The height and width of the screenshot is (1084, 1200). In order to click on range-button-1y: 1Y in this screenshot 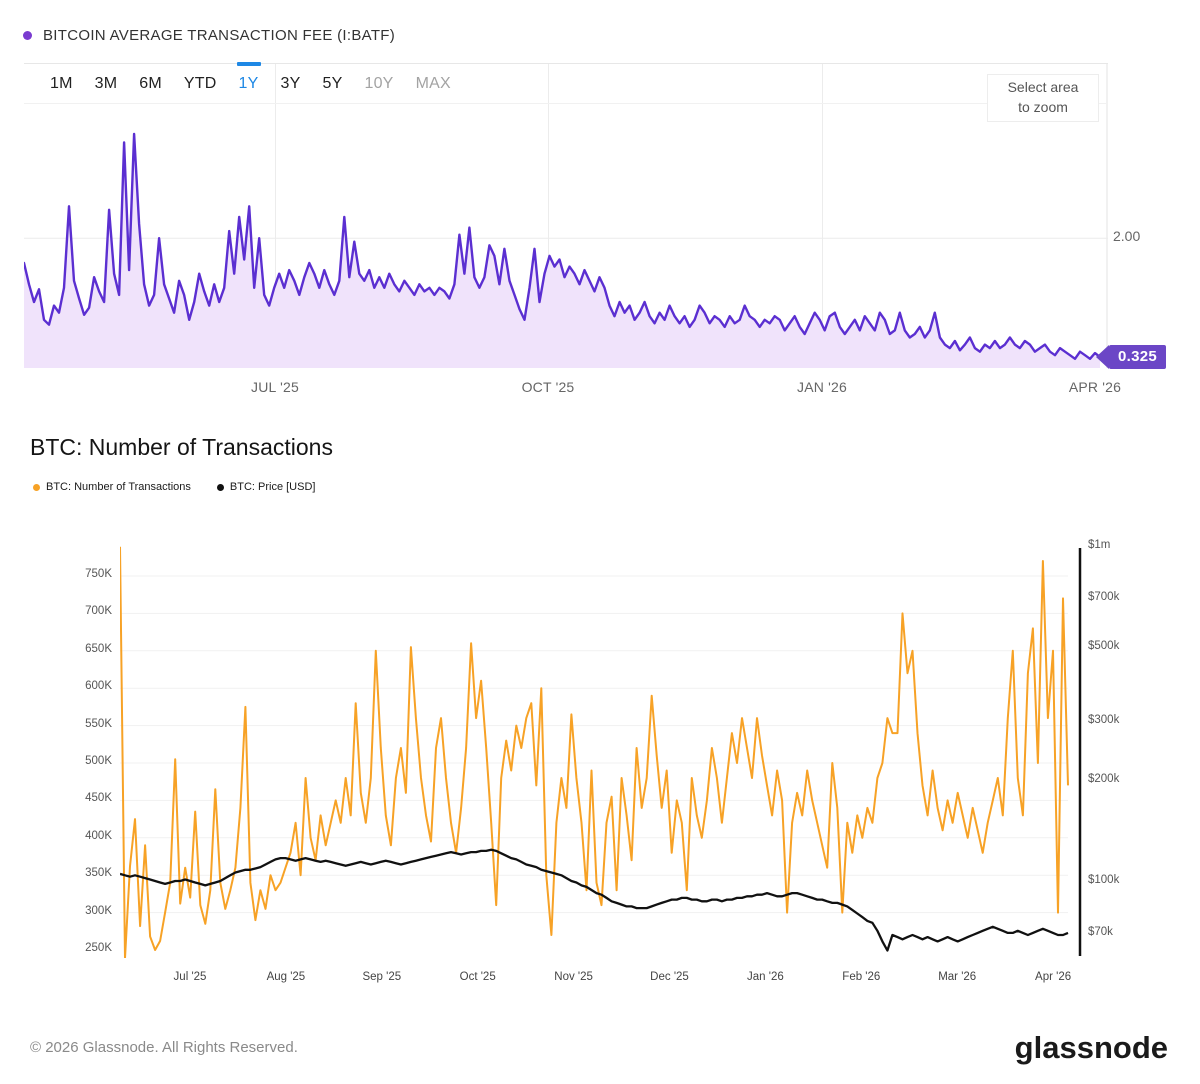, I will do `click(248, 83)`.